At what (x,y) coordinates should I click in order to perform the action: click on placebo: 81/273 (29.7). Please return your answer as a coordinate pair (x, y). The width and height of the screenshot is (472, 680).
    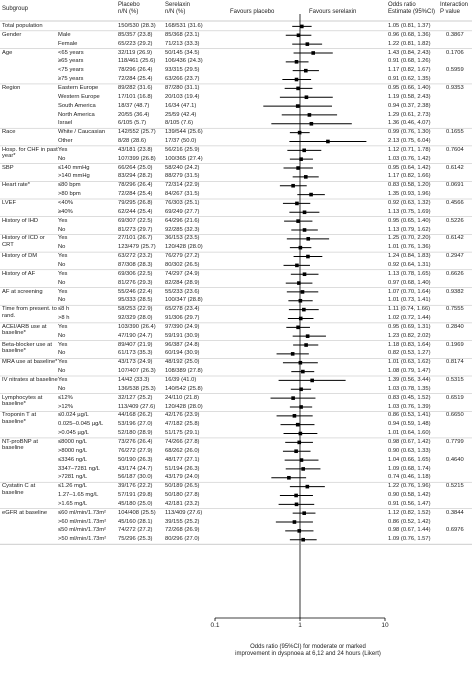
    Looking at the image, I should click on (135, 229).